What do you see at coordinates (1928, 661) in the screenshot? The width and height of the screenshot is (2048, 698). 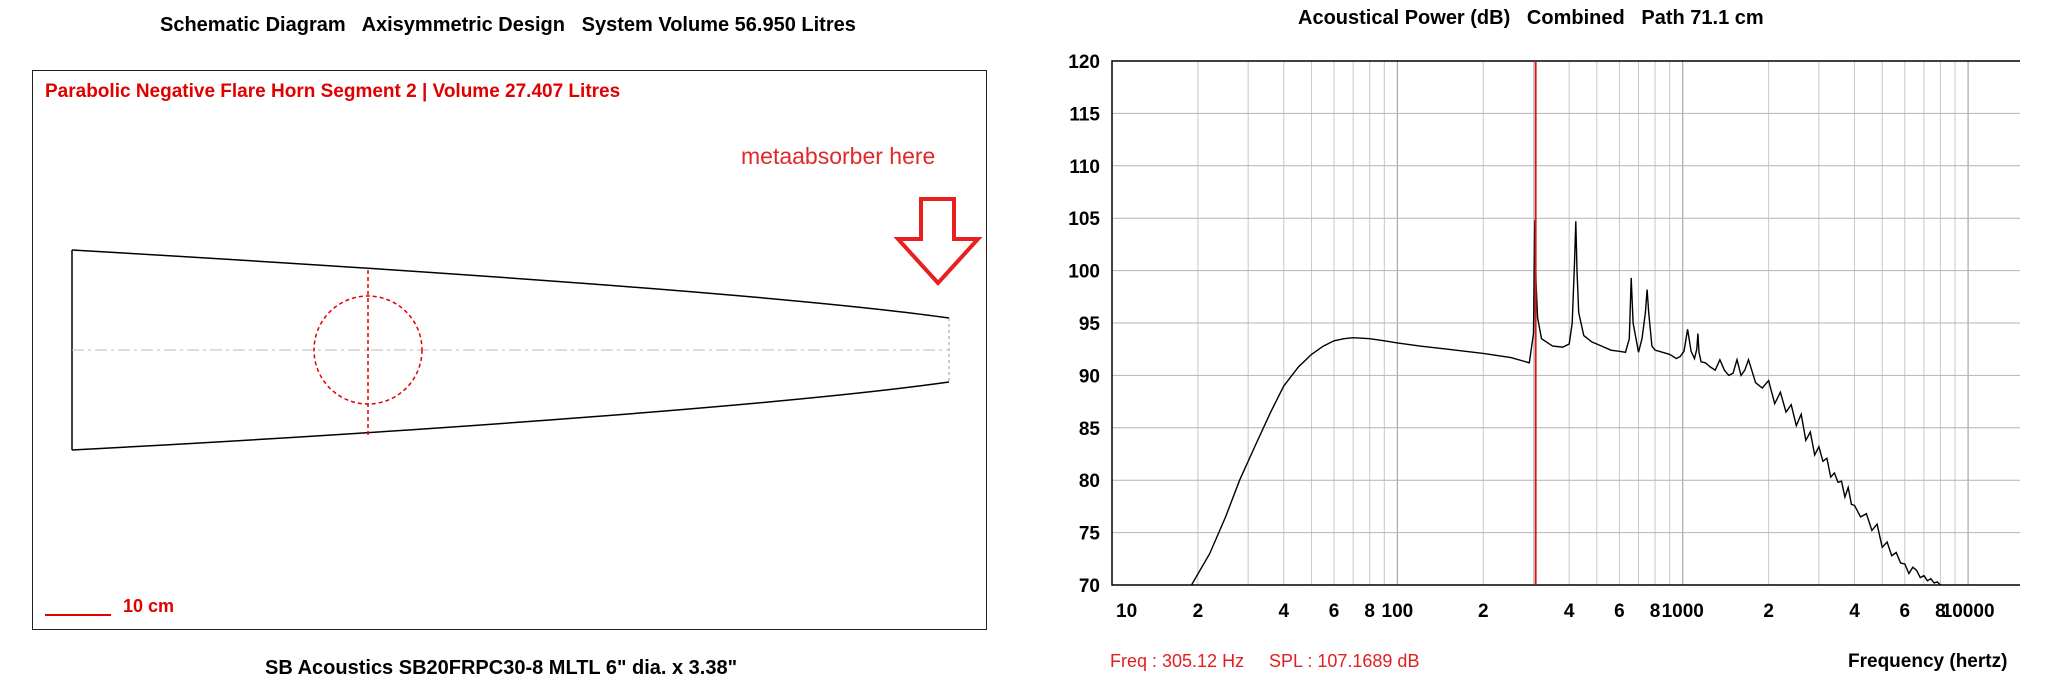 I see `x-axis-label: Frequency (hertz)` at bounding box center [1928, 661].